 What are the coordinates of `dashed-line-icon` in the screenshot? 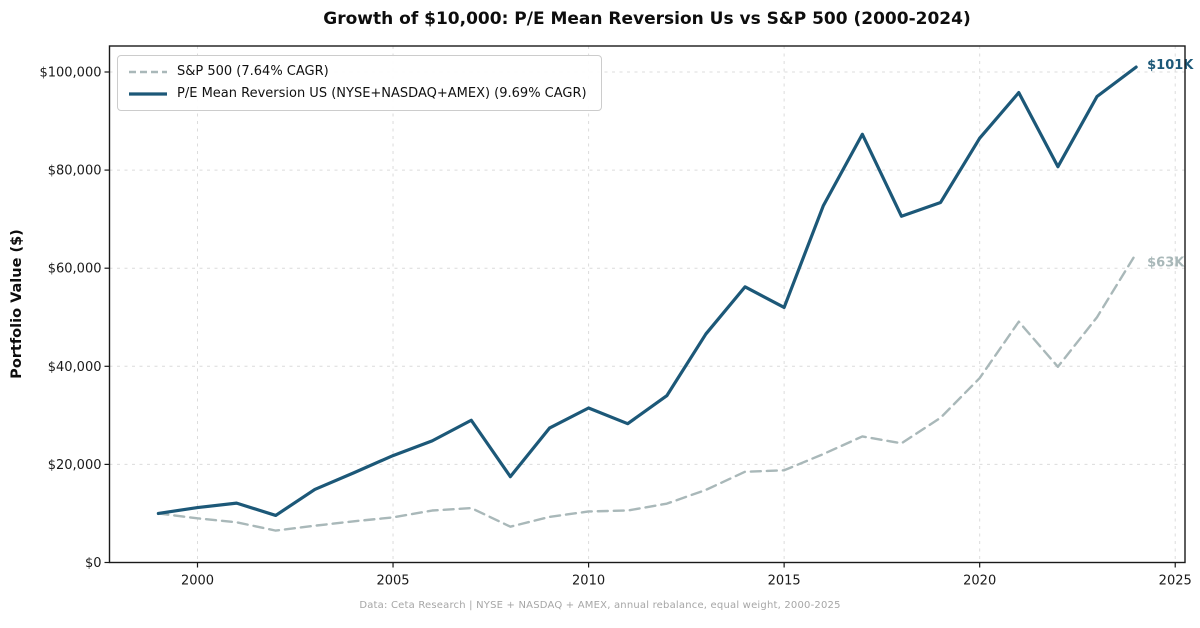 It's located at (148, 71).